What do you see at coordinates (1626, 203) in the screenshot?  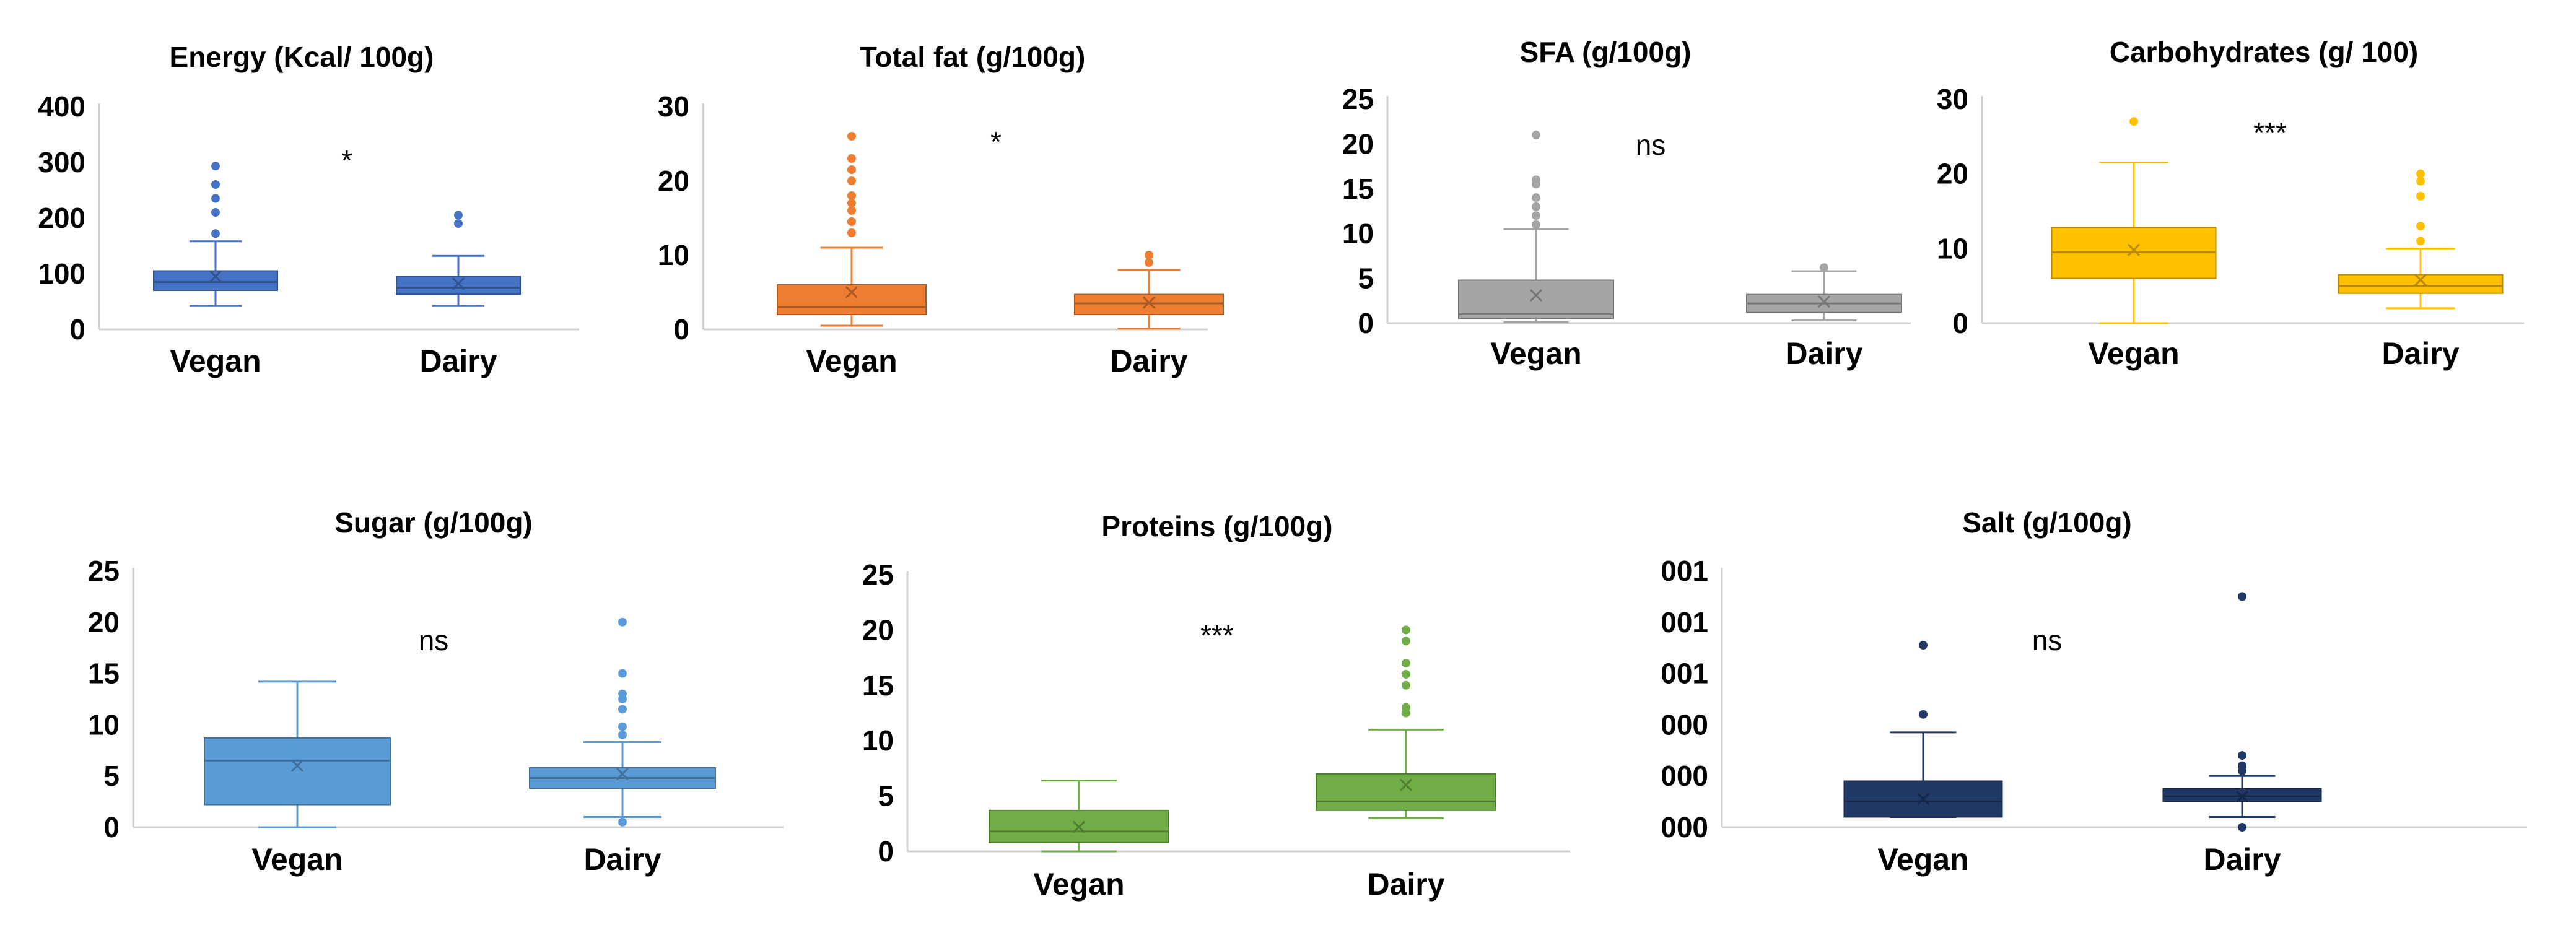 I see `chart-panel-3: SFA (g/100g) 25 20 15 10 5 0 ns Vegan Dairy` at bounding box center [1626, 203].